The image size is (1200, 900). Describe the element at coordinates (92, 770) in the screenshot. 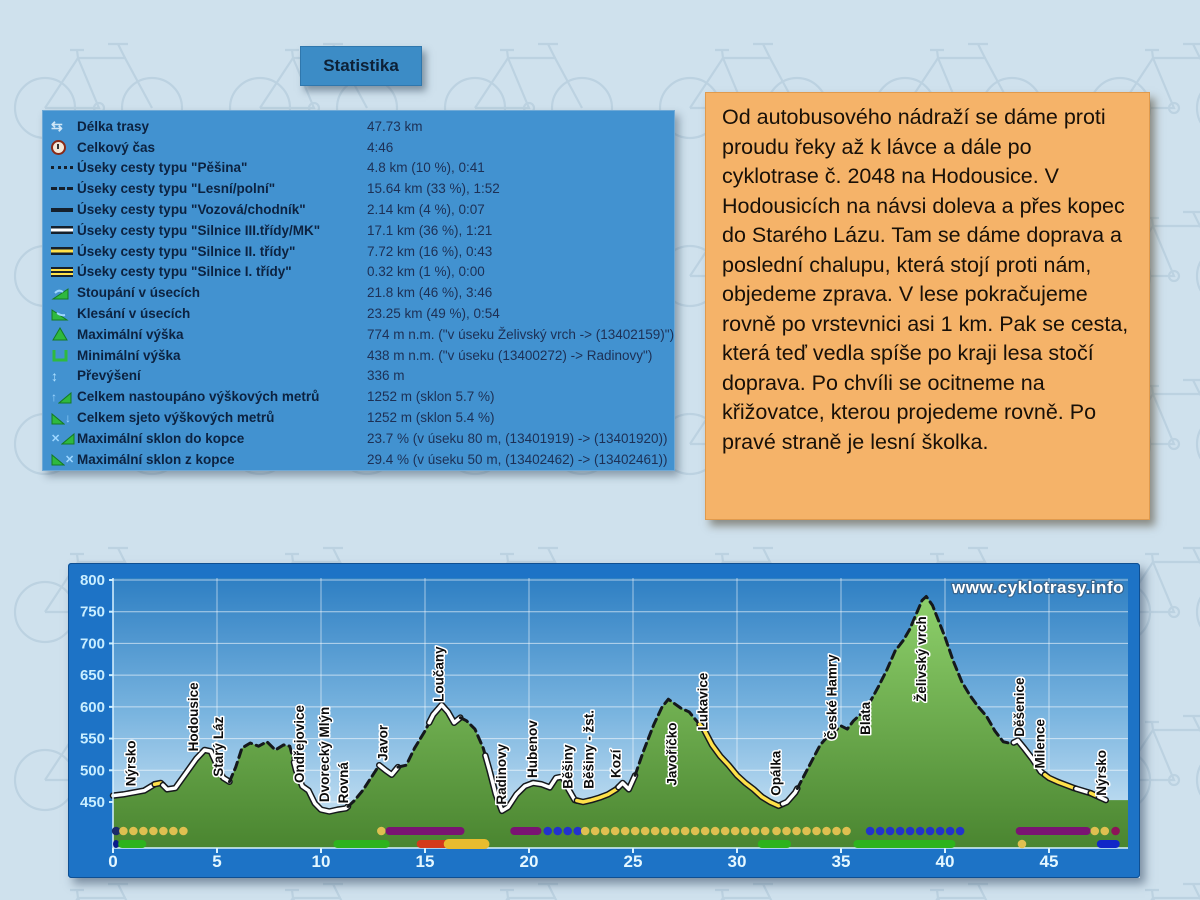

I see `svg-text: 500` at that location.